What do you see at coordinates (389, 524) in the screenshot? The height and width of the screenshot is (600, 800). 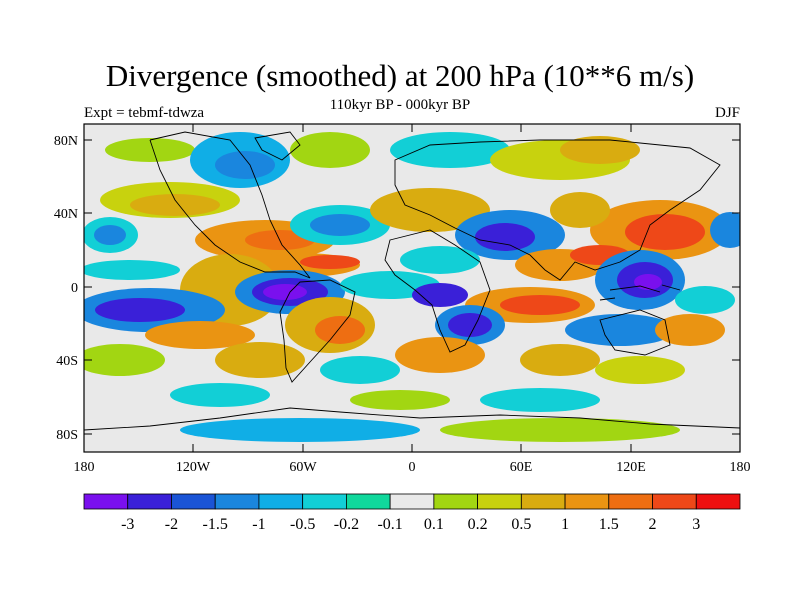 I see `colorbar-label: -0.1` at bounding box center [389, 524].